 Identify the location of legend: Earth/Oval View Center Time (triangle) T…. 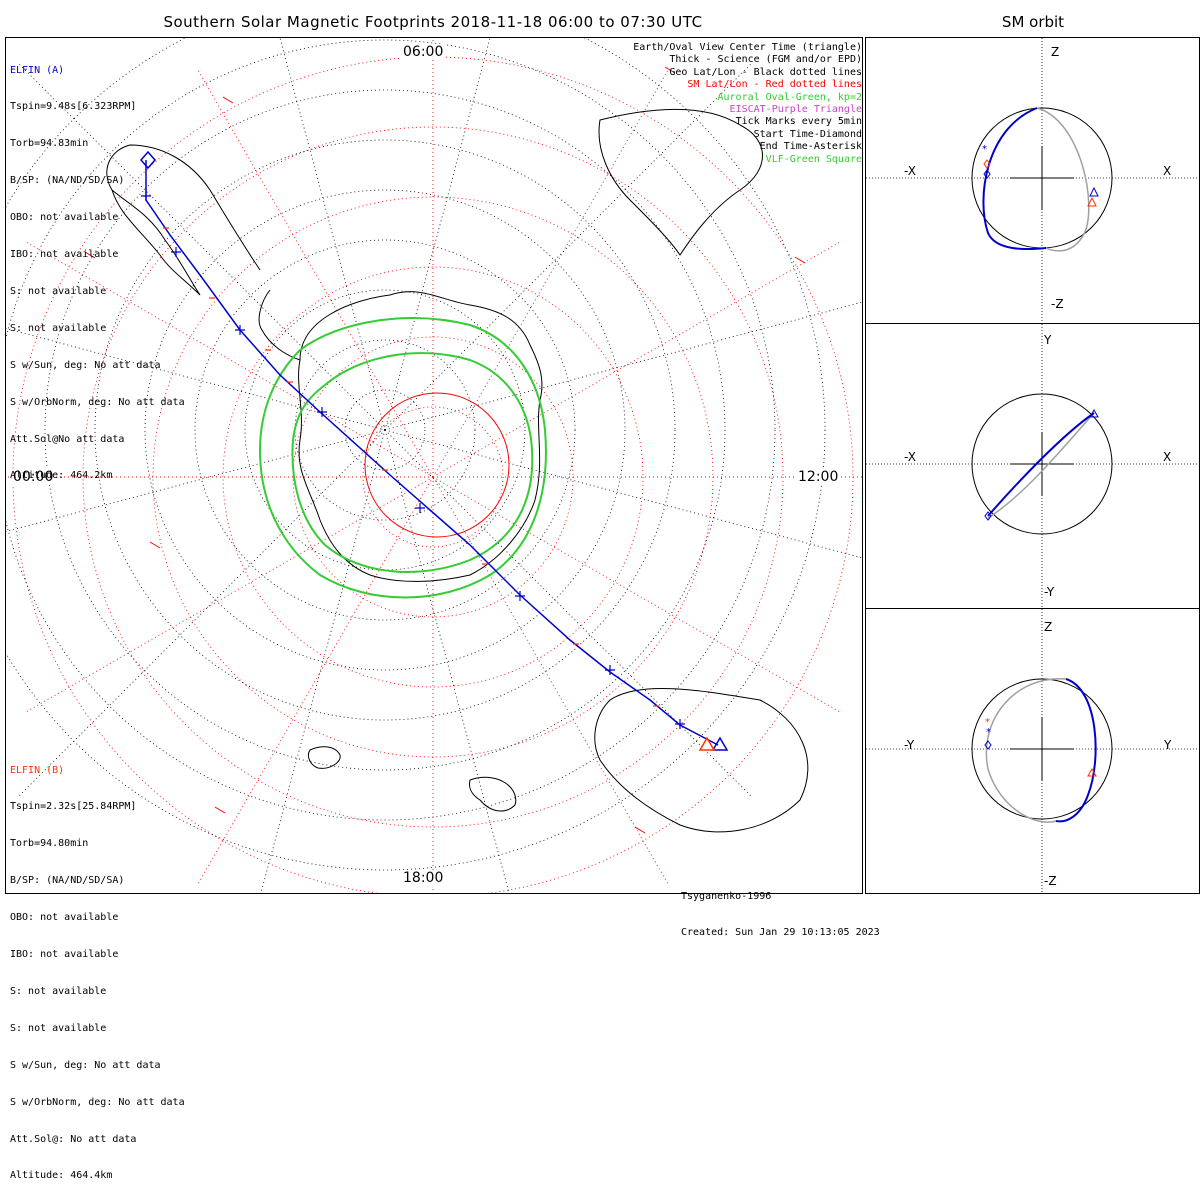
(747, 104).